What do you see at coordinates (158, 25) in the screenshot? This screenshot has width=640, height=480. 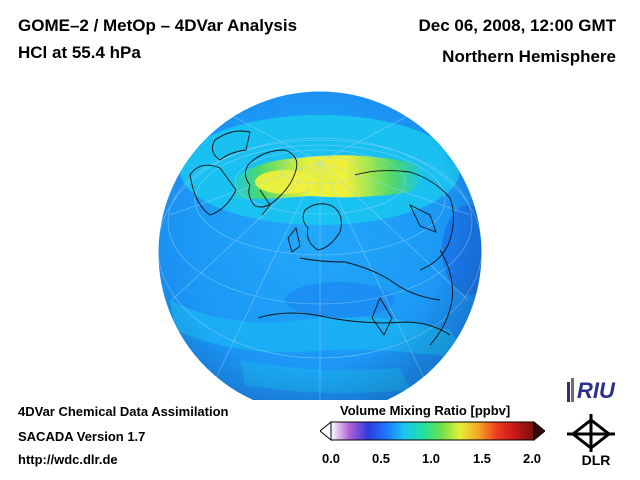 I see `map-title: GOME–2 / MetOp – 4DVar Analysis` at bounding box center [158, 25].